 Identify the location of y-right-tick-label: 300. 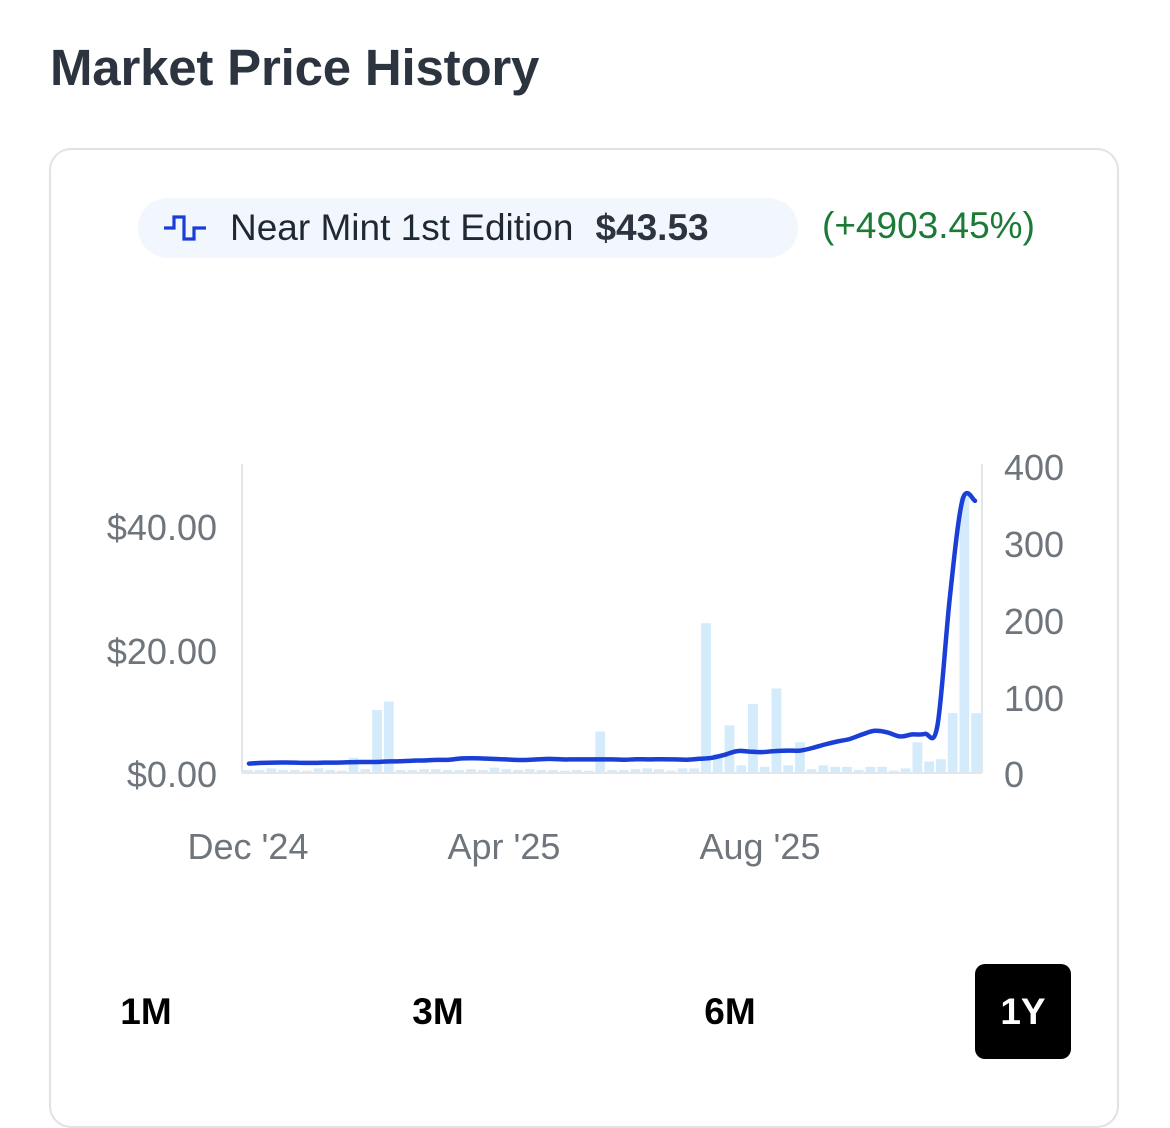
(1034, 544).